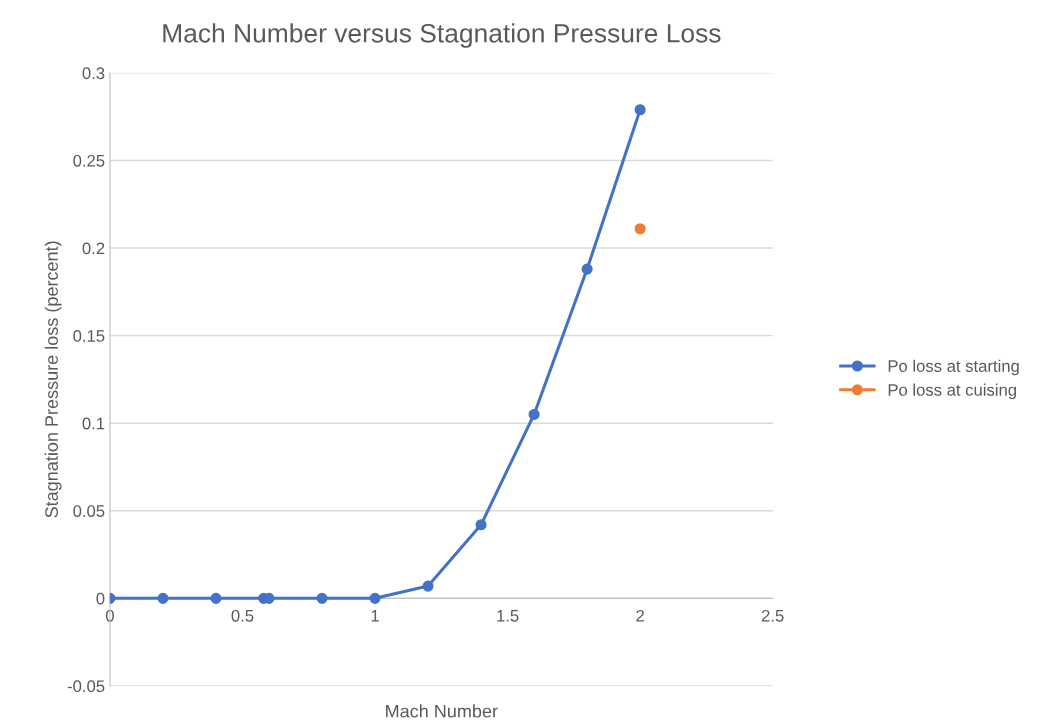 This screenshot has width=1047, height=722. What do you see at coordinates (100, 598) in the screenshot?
I see `y-tick-label: 0` at bounding box center [100, 598].